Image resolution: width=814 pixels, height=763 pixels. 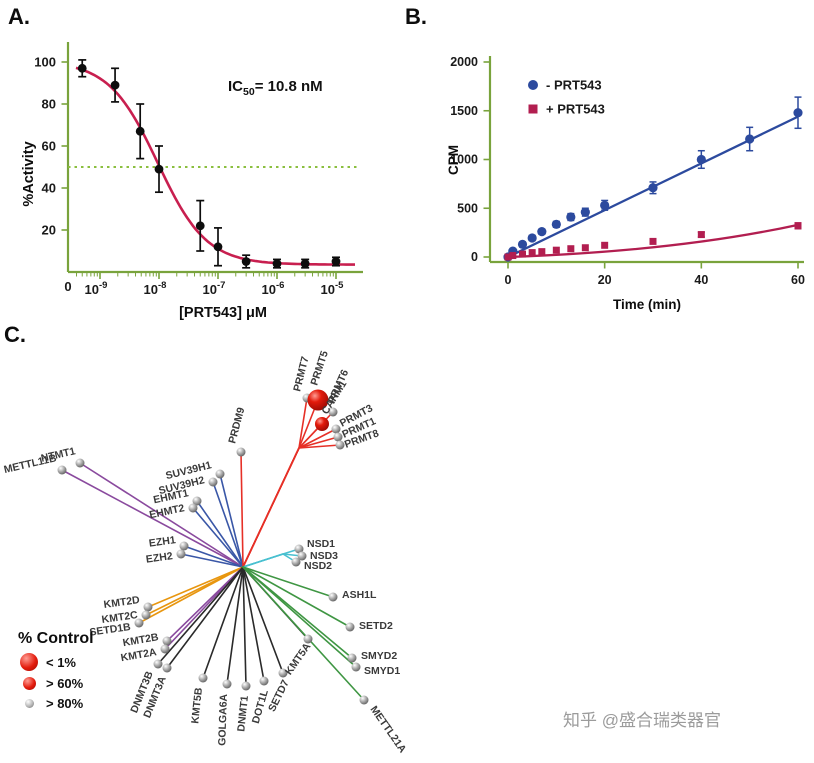 What do you see at coordinates (65, 683) in the screenshot?
I see `legend-item-label: > 60%` at bounding box center [65, 683].